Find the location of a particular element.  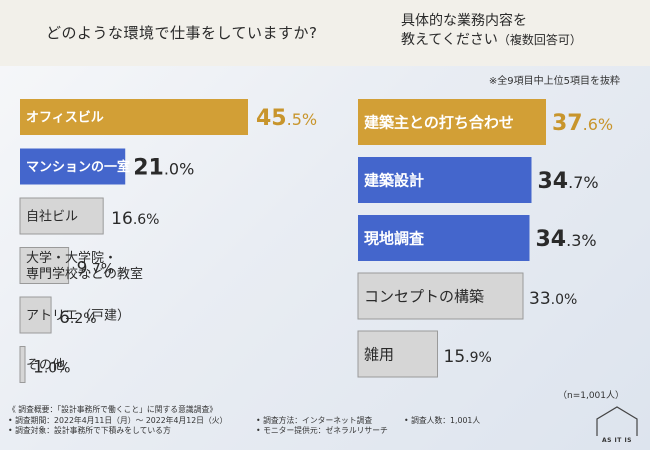

job-value-int: 37 is located at coordinates (567, 123).